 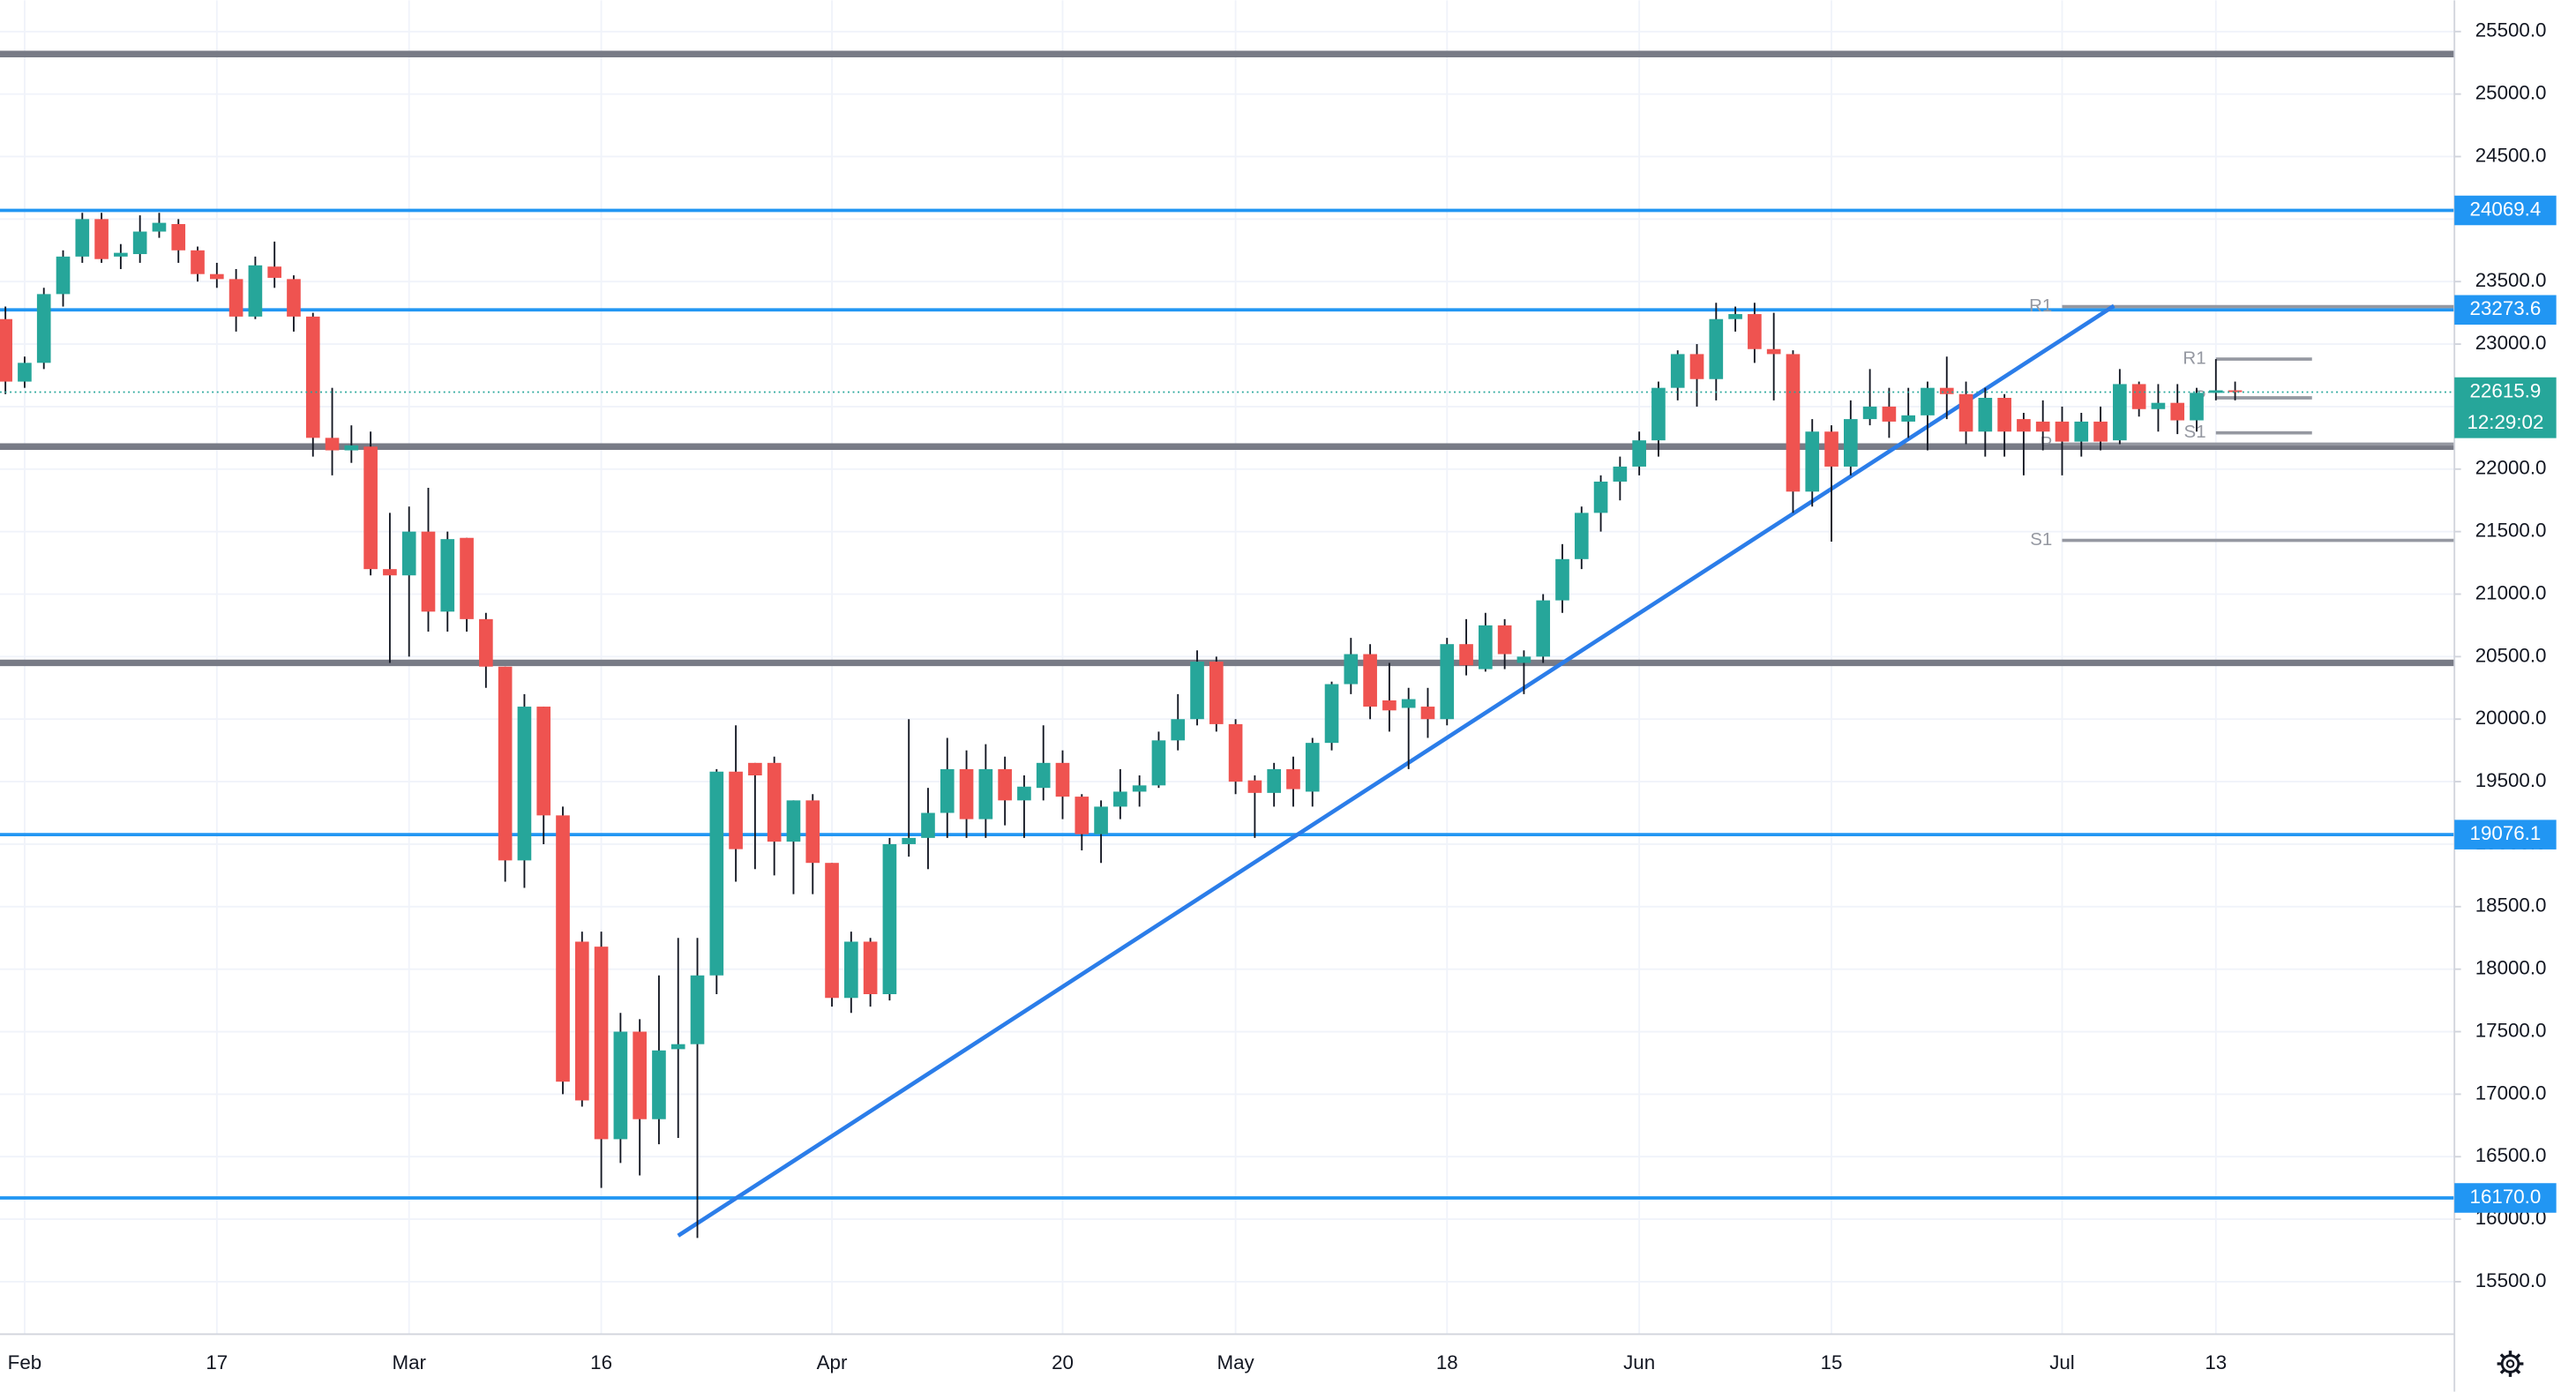 What do you see at coordinates (2041, 539) in the screenshot?
I see `pivot-label: S1` at bounding box center [2041, 539].